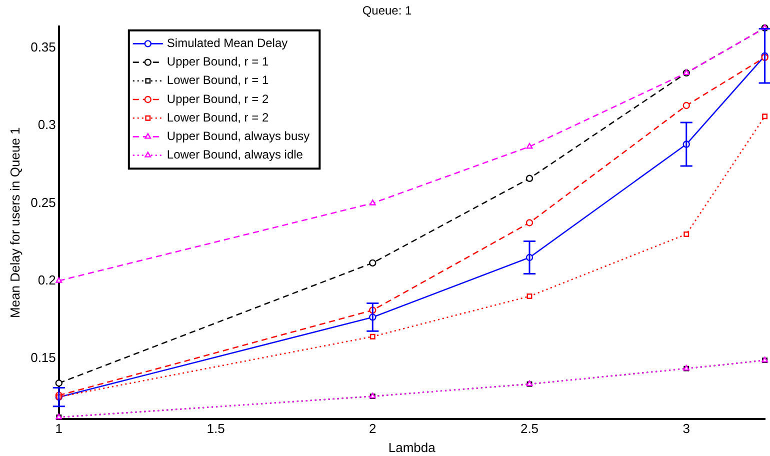 The height and width of the screenshot is (456, 770). I want to click on x-tick-label: 2.5, so click(529, 428).